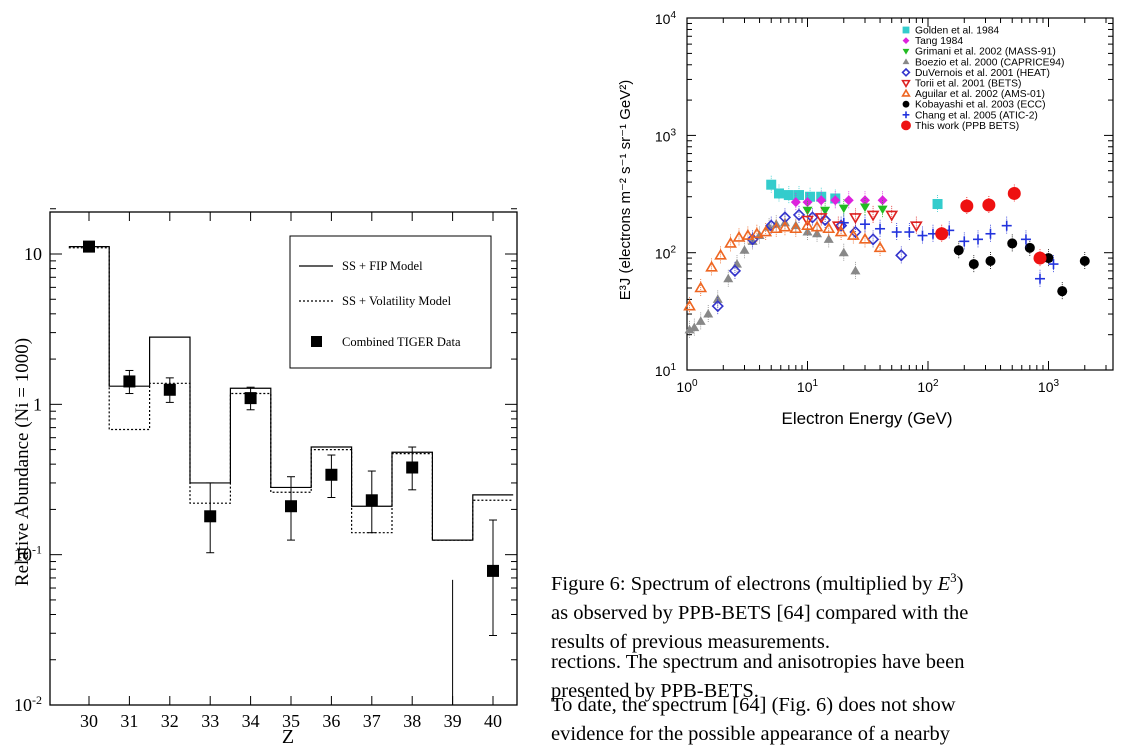 This screenshot has width=1129, height=749. Describe the element at coordinates (666, 370) in the screenshot. I see `spectrum-y-tick-label: 101` at that location.